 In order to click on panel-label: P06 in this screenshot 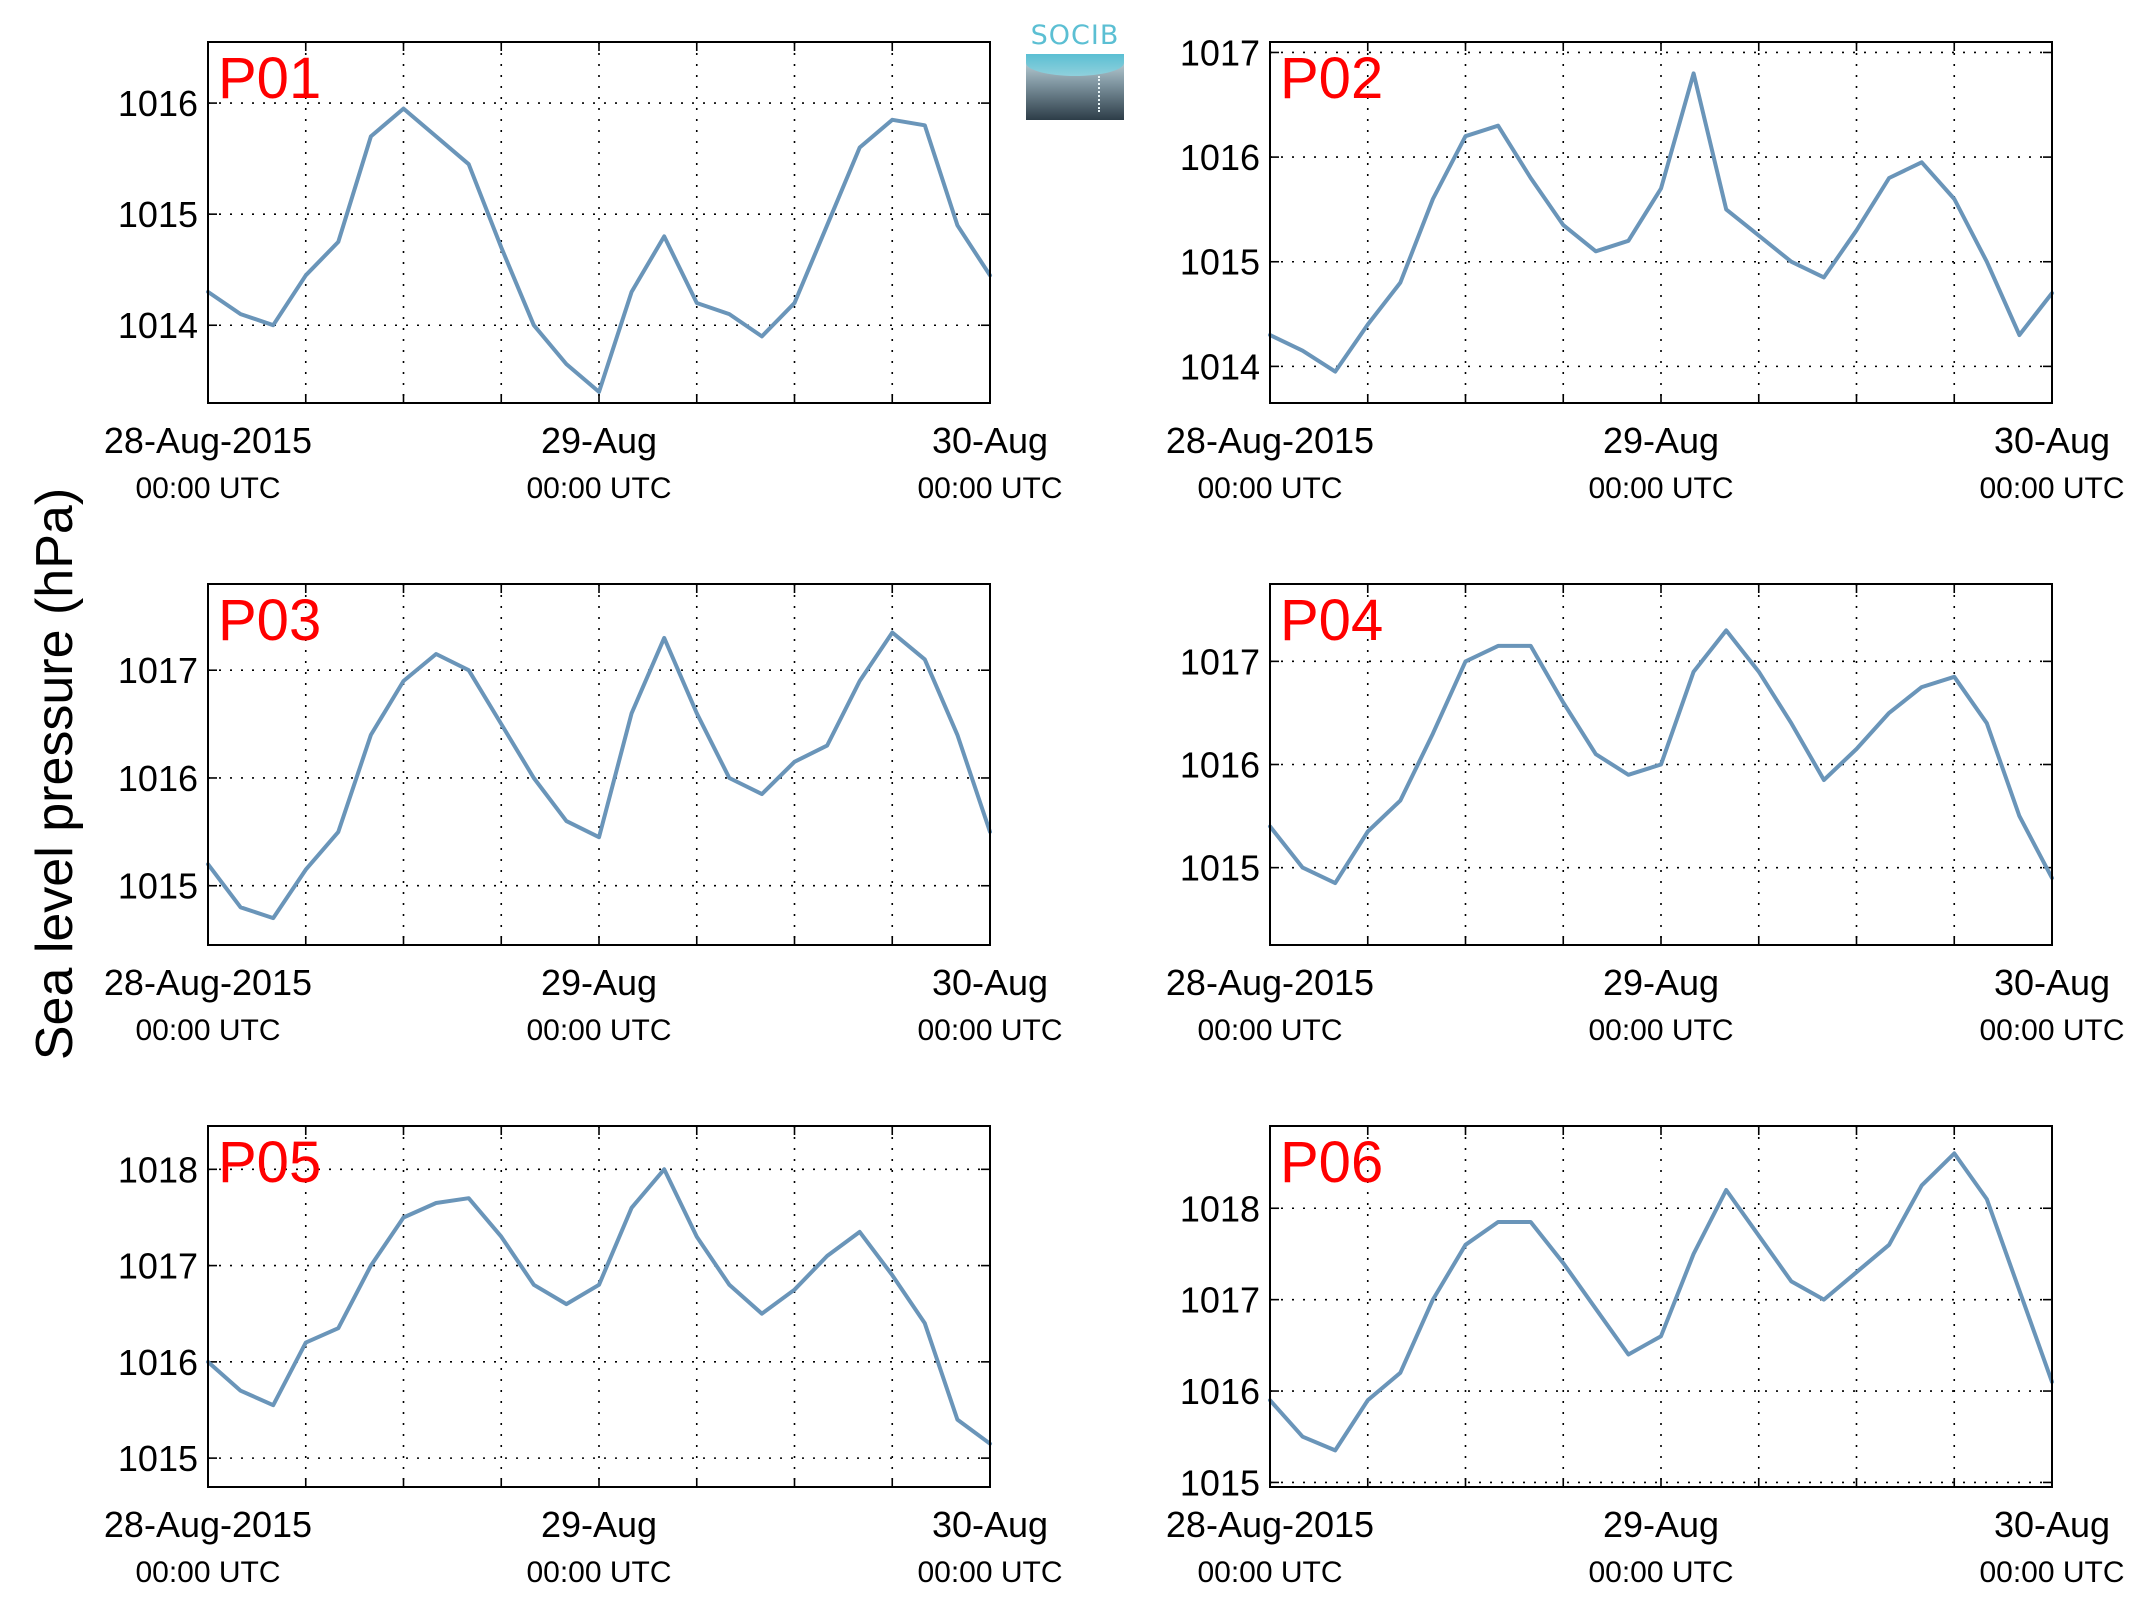, I will do `click(1331, 1162)`.